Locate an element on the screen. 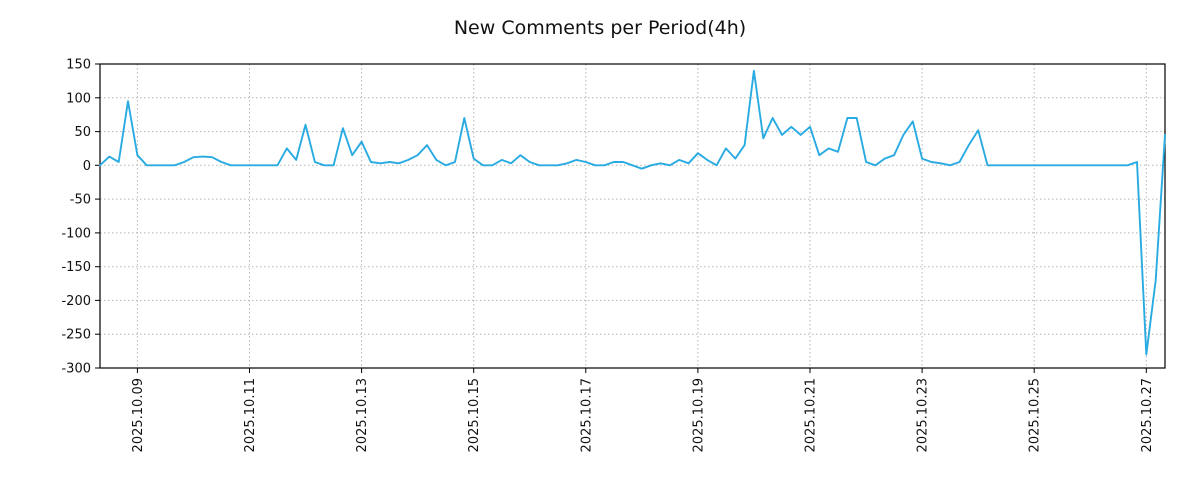 The image size is (1200, 500). x-tick-label: 2025.10.25 is located at coordinates (1035, 415).